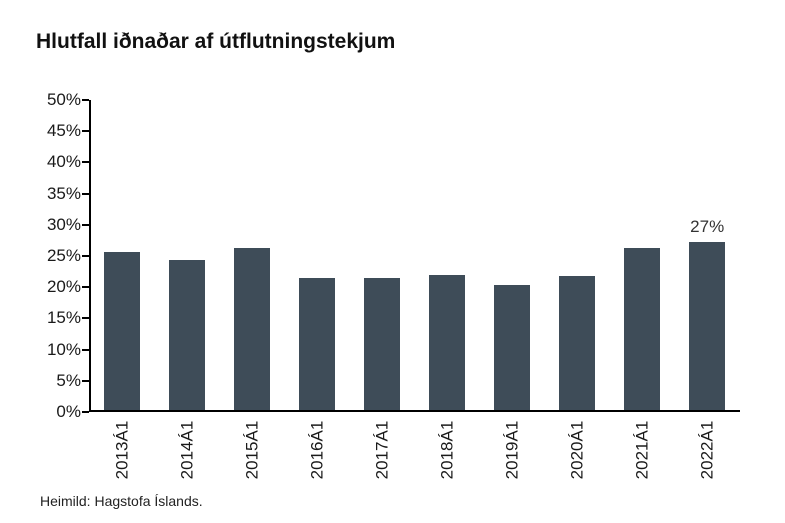  Describe the element at coordinates (63, 287) in the screenshot. I see `y-axis-tick-label: 20%` at that location.